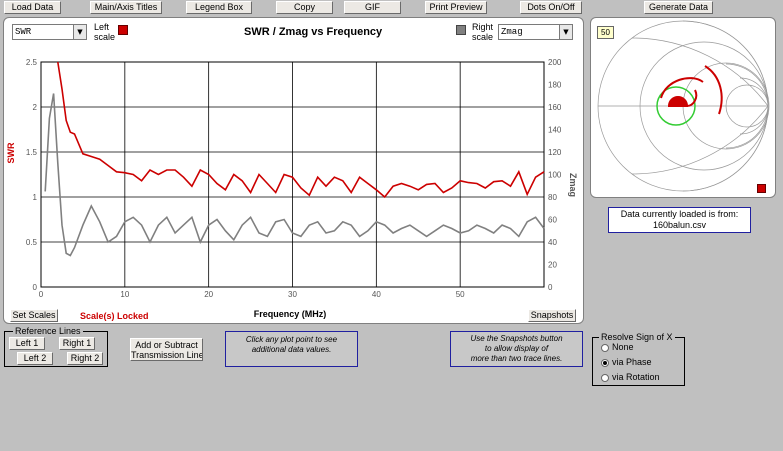 This screenshot has width=783, height=451. Describe the element at coordinates (208, 294) in the screenshot. I see `x-tick-label: 20` at that location.